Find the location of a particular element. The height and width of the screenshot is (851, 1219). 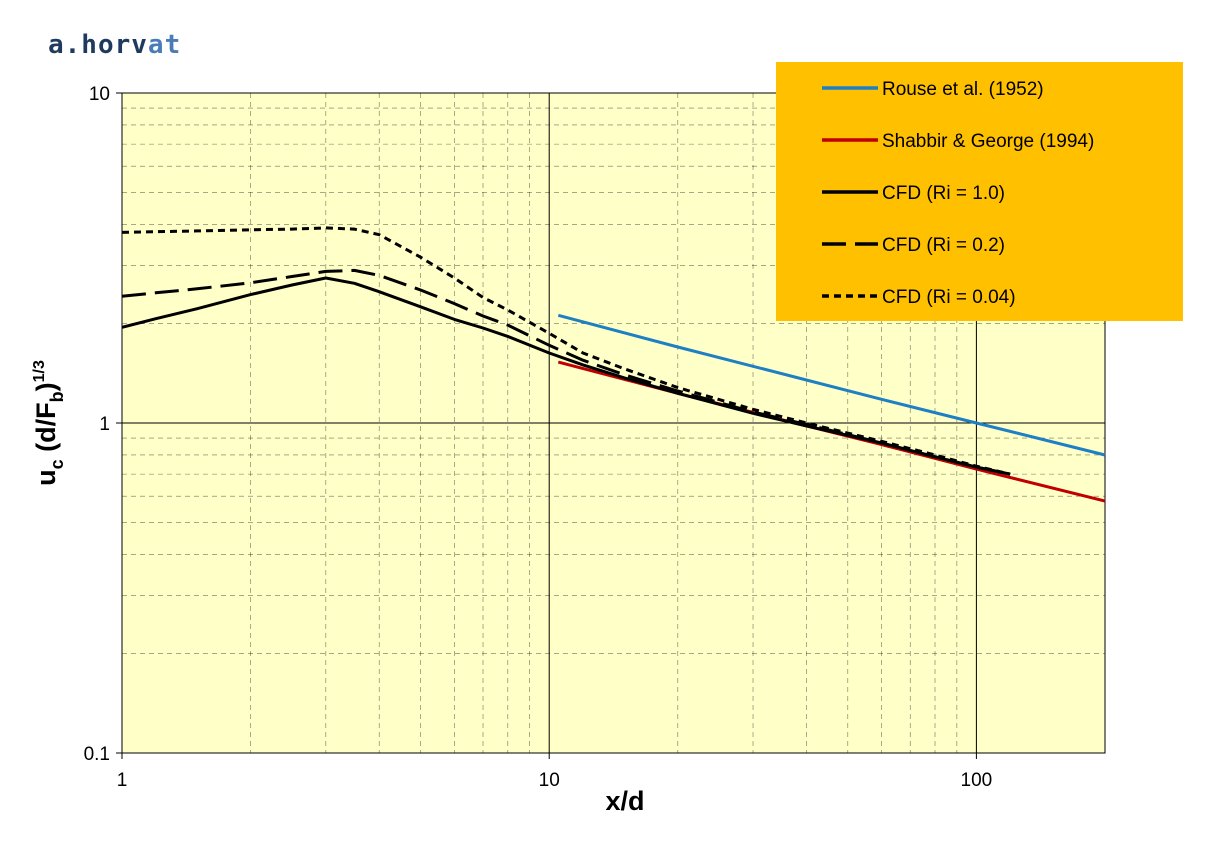

legend-label-cfd-ri-0-2: CFD (Ri = 0.2) is located at coordinates (943, 245).